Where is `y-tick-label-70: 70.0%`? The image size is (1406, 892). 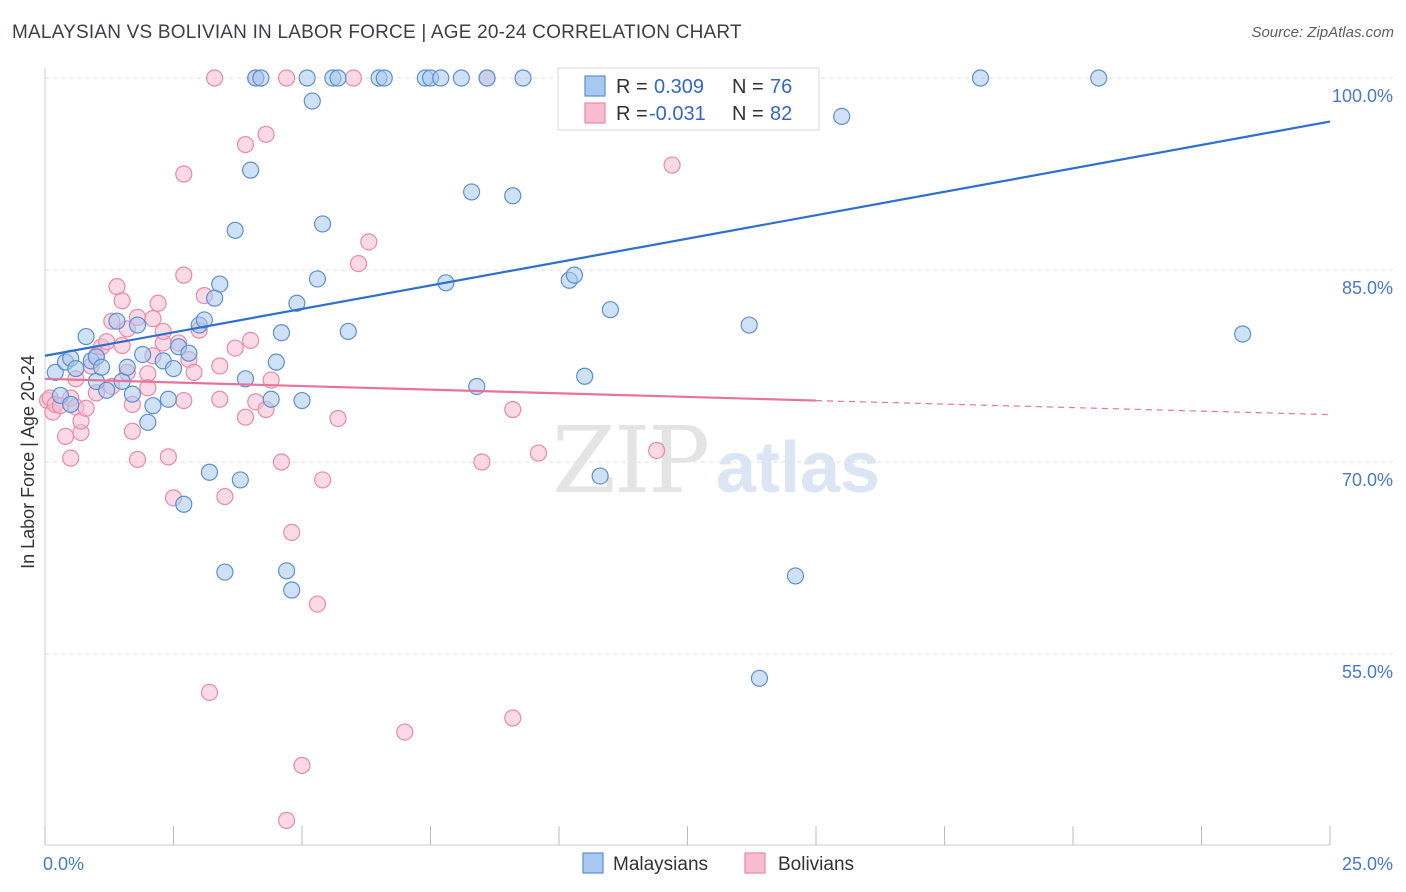
y-tick-label-70: 70.0% is located at coordinates (1367, 480).